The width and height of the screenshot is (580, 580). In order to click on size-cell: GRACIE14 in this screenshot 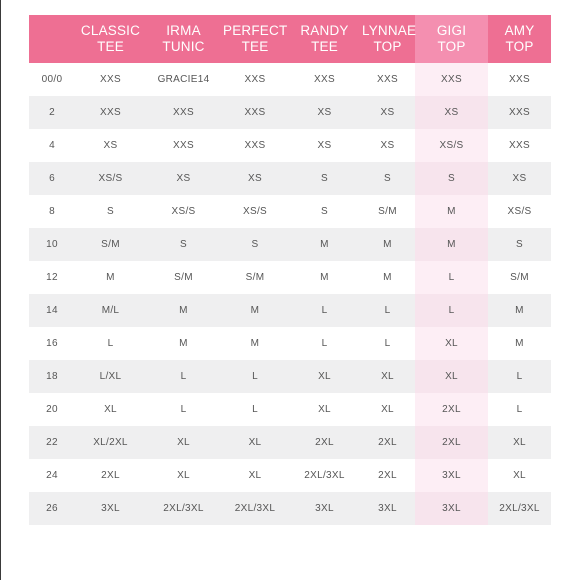, I will do `click(183, 79)`.